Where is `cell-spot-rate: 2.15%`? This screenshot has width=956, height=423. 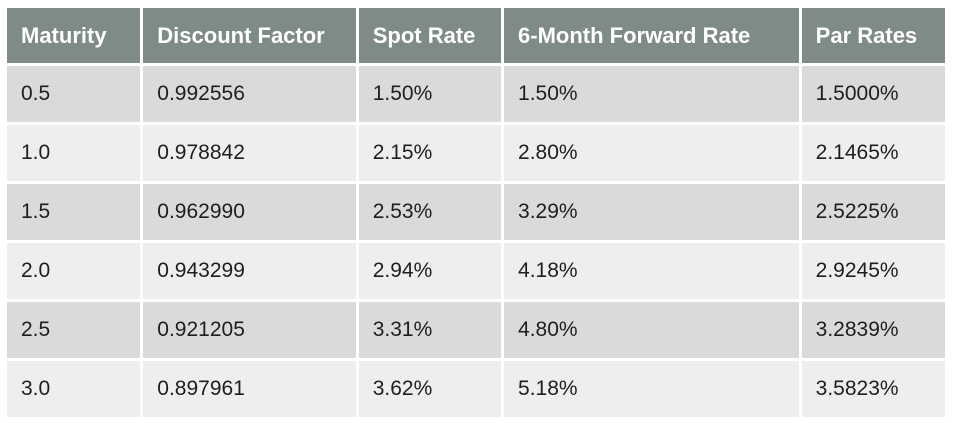
cell-spot-rate: 2.15% is located at coordinates (430, 153).